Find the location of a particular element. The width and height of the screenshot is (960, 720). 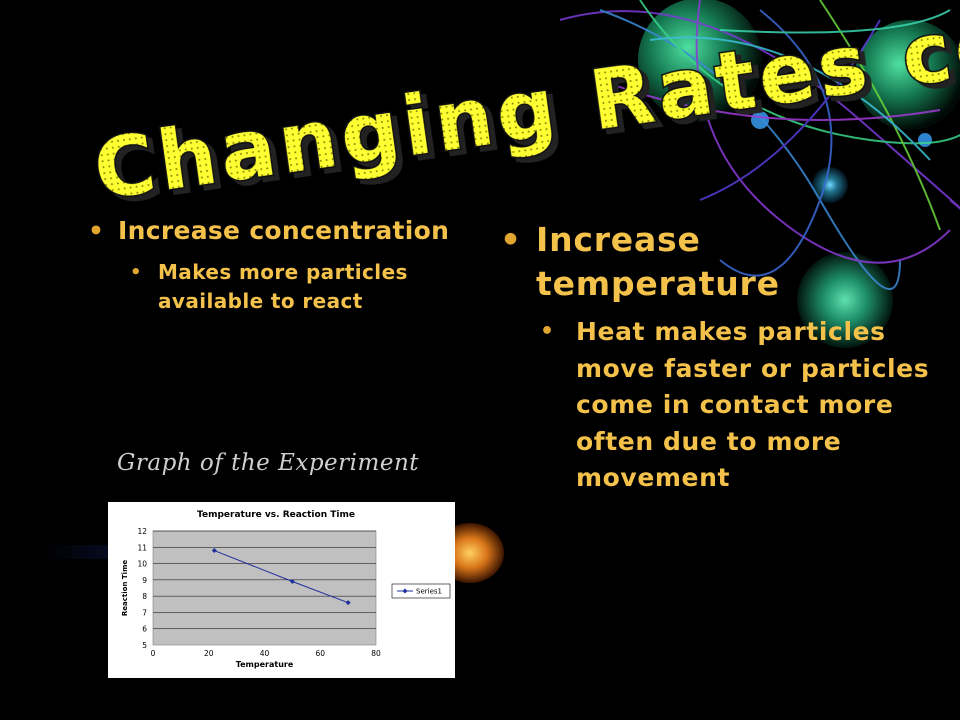

y-tick-labels: 5 6 7 8 9 10 11 12 is located at coordinates (142, 588).